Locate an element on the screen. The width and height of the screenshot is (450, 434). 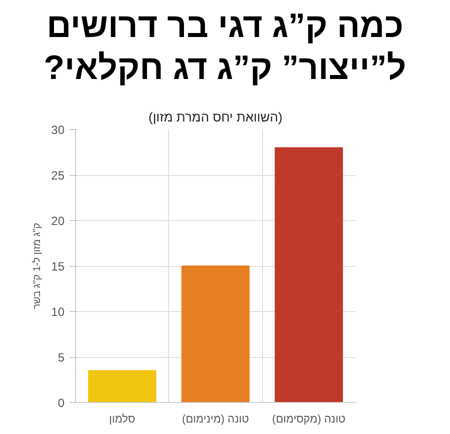
x-tick-label: טונה (מינימום) is located at coordinates (215, 420).